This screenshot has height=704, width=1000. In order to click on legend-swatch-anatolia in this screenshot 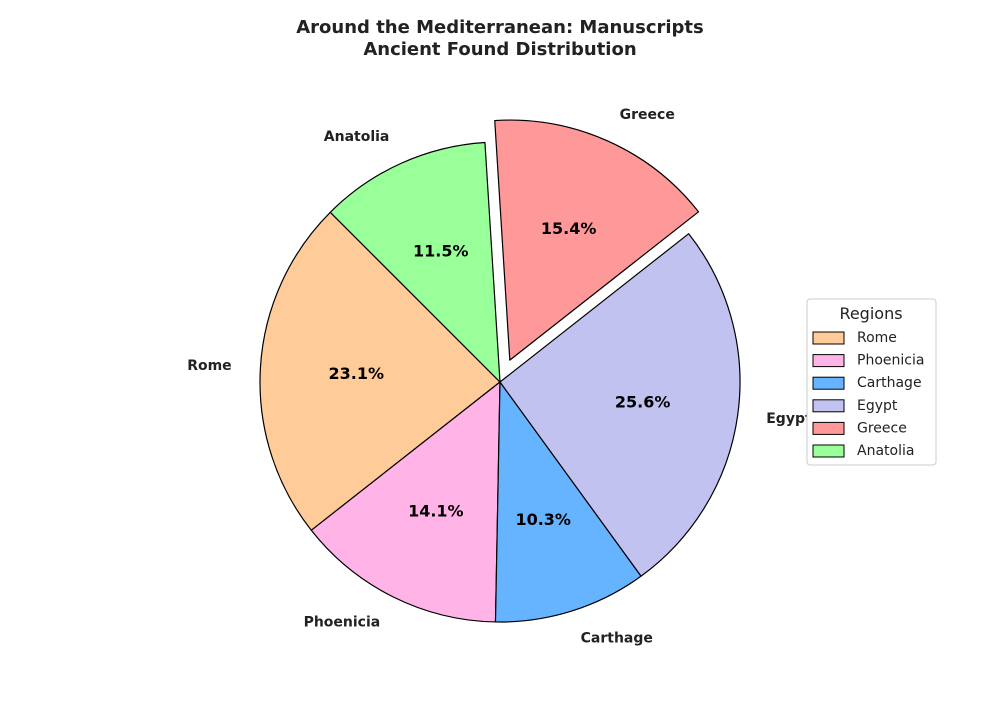, I will do `click(828, 451)`.